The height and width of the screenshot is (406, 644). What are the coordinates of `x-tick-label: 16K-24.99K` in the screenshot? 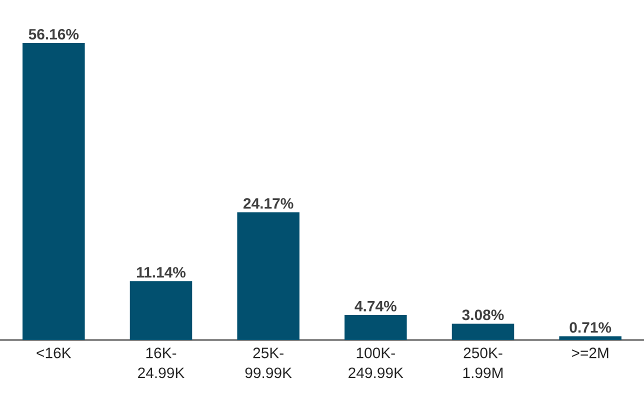 It's located at (161, 363).